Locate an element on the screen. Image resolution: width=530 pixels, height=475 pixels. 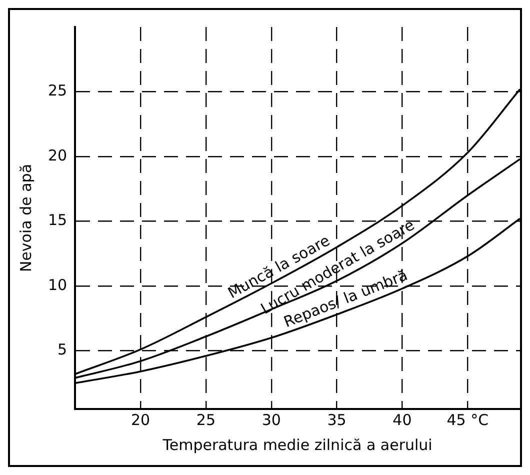
y-tick-label: 25 is located at coordinates (58, 91).